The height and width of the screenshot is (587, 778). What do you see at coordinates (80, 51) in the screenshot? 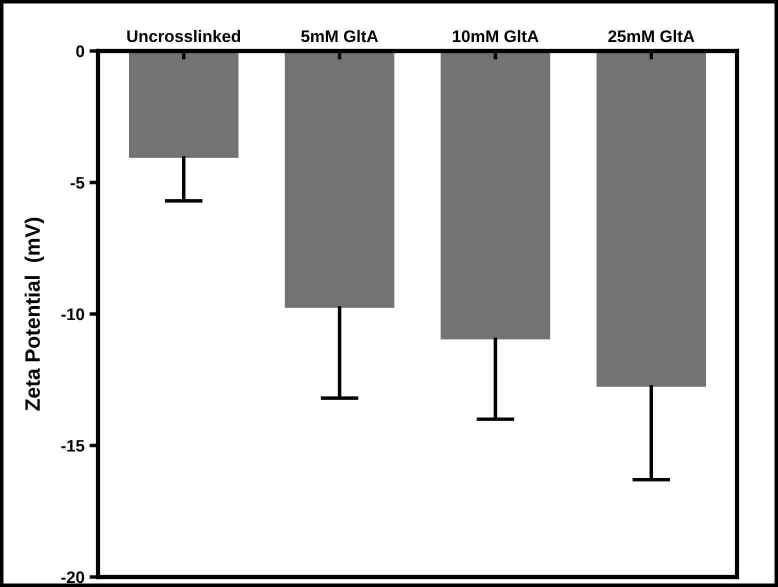
I see `y-tick-label: 0` at bounding box center [80, 51].